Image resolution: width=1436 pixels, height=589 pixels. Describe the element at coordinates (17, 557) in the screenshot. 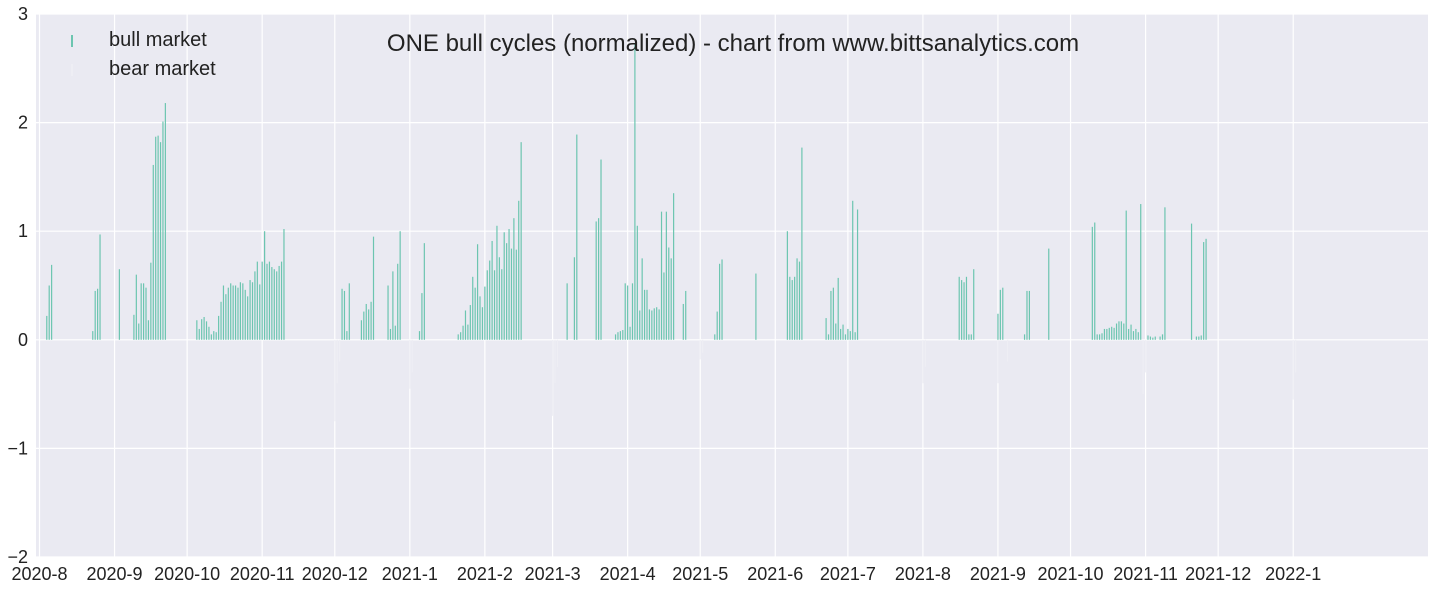

I see `y-tick-label: −2` at that location.